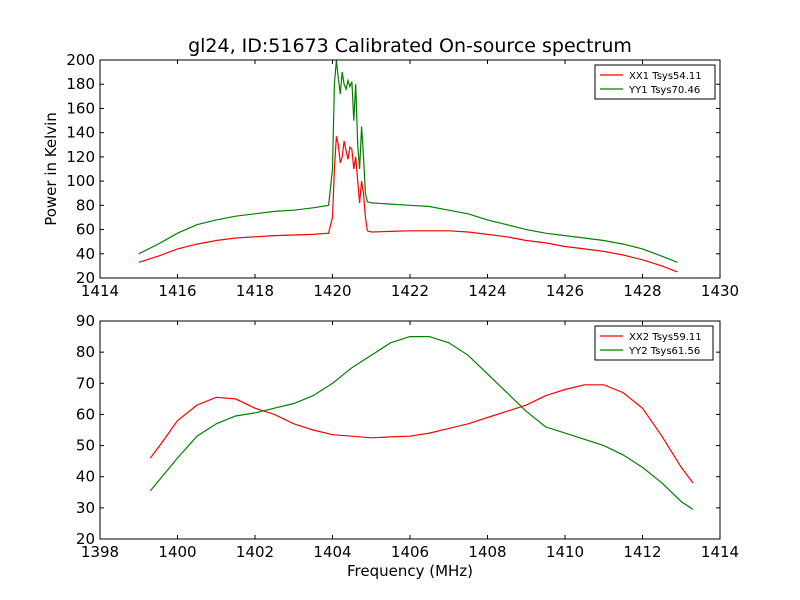  What do you see at coordinates (487, 552) in the screenshot?
I see `bottom-xtick-label: 1408` at bounding box center [487, 552].